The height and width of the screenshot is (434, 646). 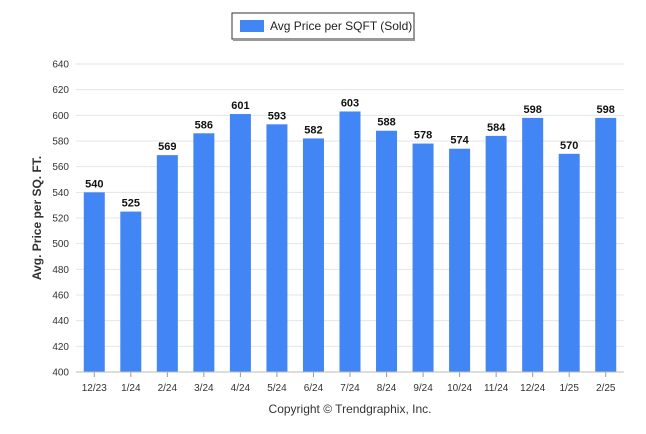 What do you see at coordinates (252, 26) in the screenshot?
I see `legend-swatch` at bounding box center [252, 26].